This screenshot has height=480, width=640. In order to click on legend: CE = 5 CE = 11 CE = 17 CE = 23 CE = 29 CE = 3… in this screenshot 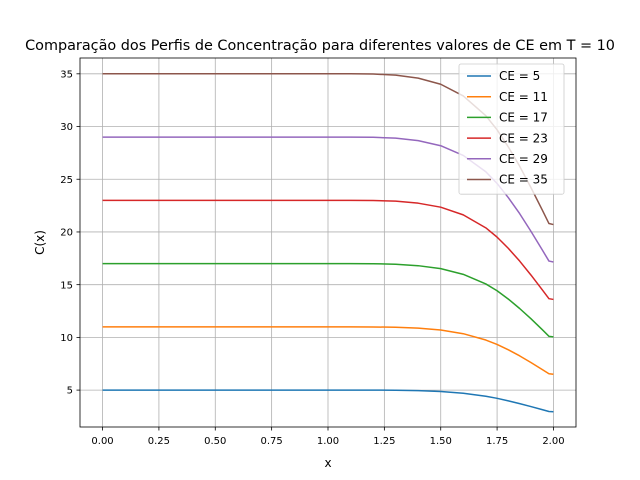, I will do `click(511, 129)`.